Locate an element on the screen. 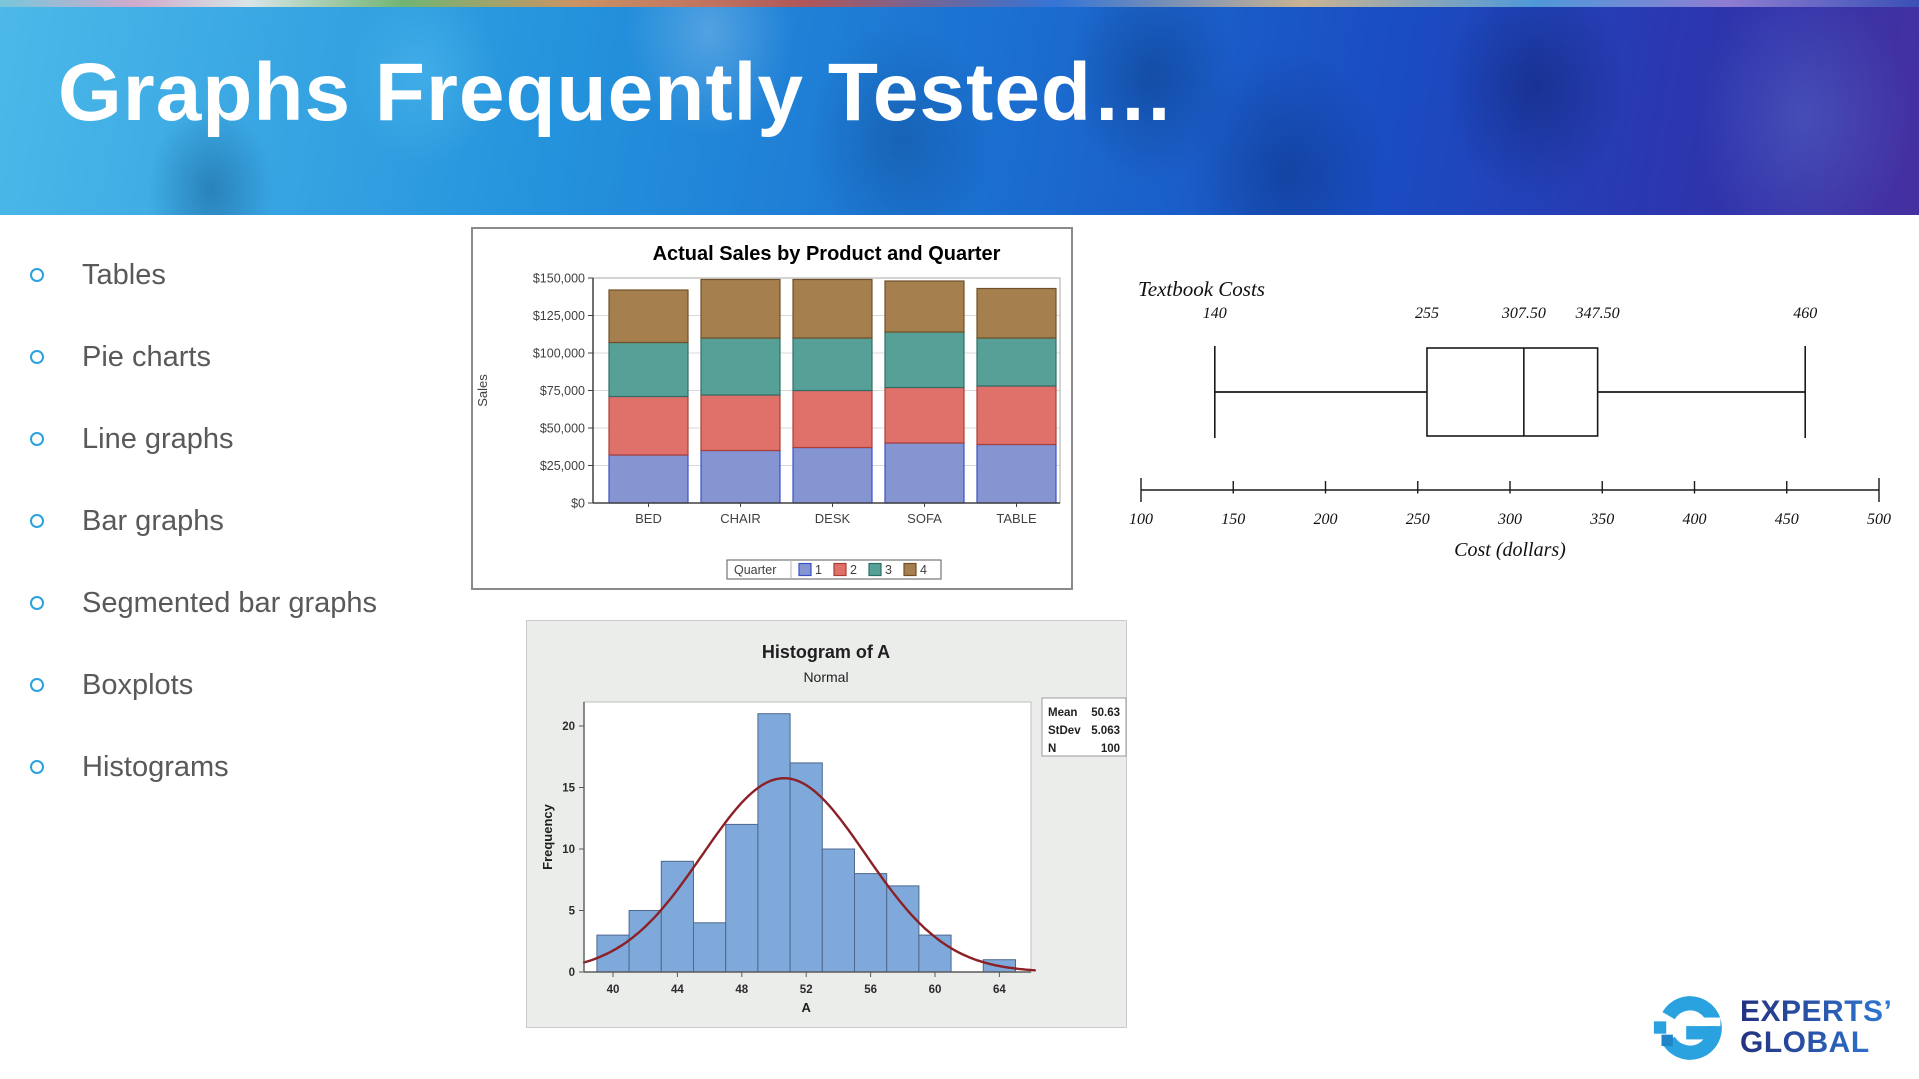 The width and height of the screenshot is (1919, 1079). list-item: Tables is located at coordinates (203, 275).